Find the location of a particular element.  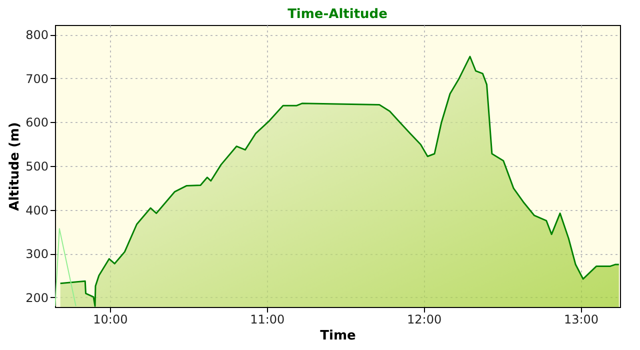

y-tick-label: 600 is located at coordinates (37, 123).